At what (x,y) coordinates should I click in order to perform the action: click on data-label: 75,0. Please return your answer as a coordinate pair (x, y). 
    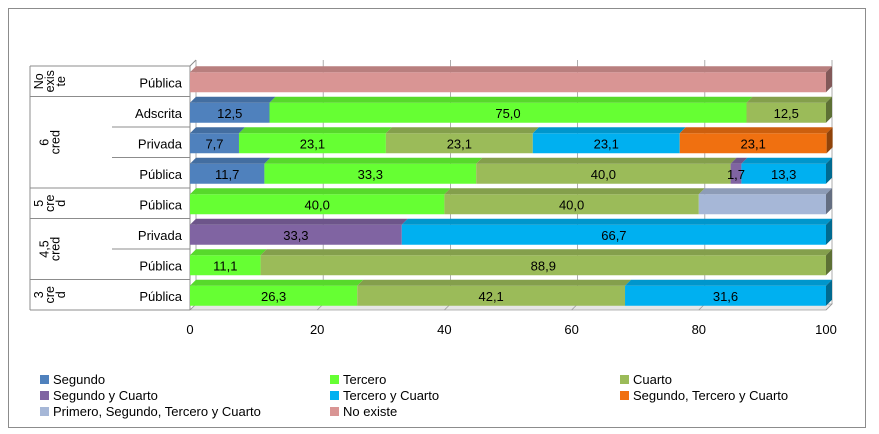
    Looking at the image, I should click on (507, 113).